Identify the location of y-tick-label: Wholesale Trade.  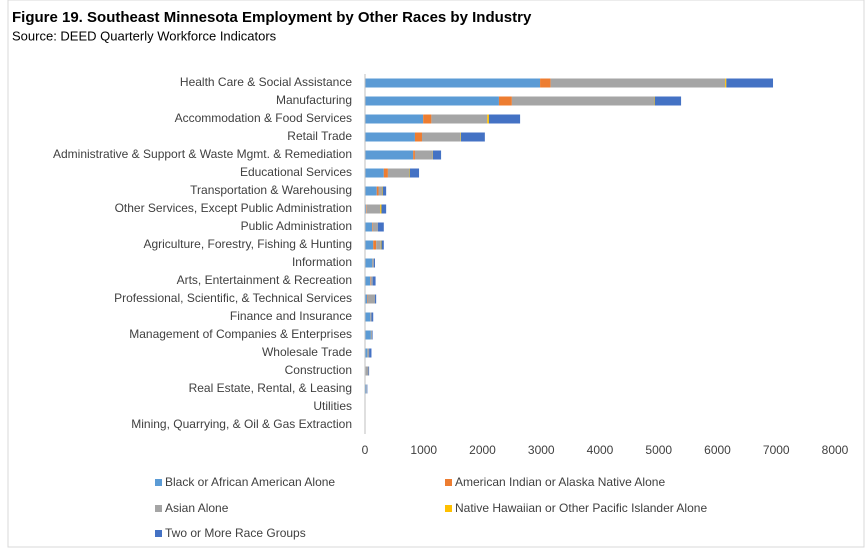
(307, 352).